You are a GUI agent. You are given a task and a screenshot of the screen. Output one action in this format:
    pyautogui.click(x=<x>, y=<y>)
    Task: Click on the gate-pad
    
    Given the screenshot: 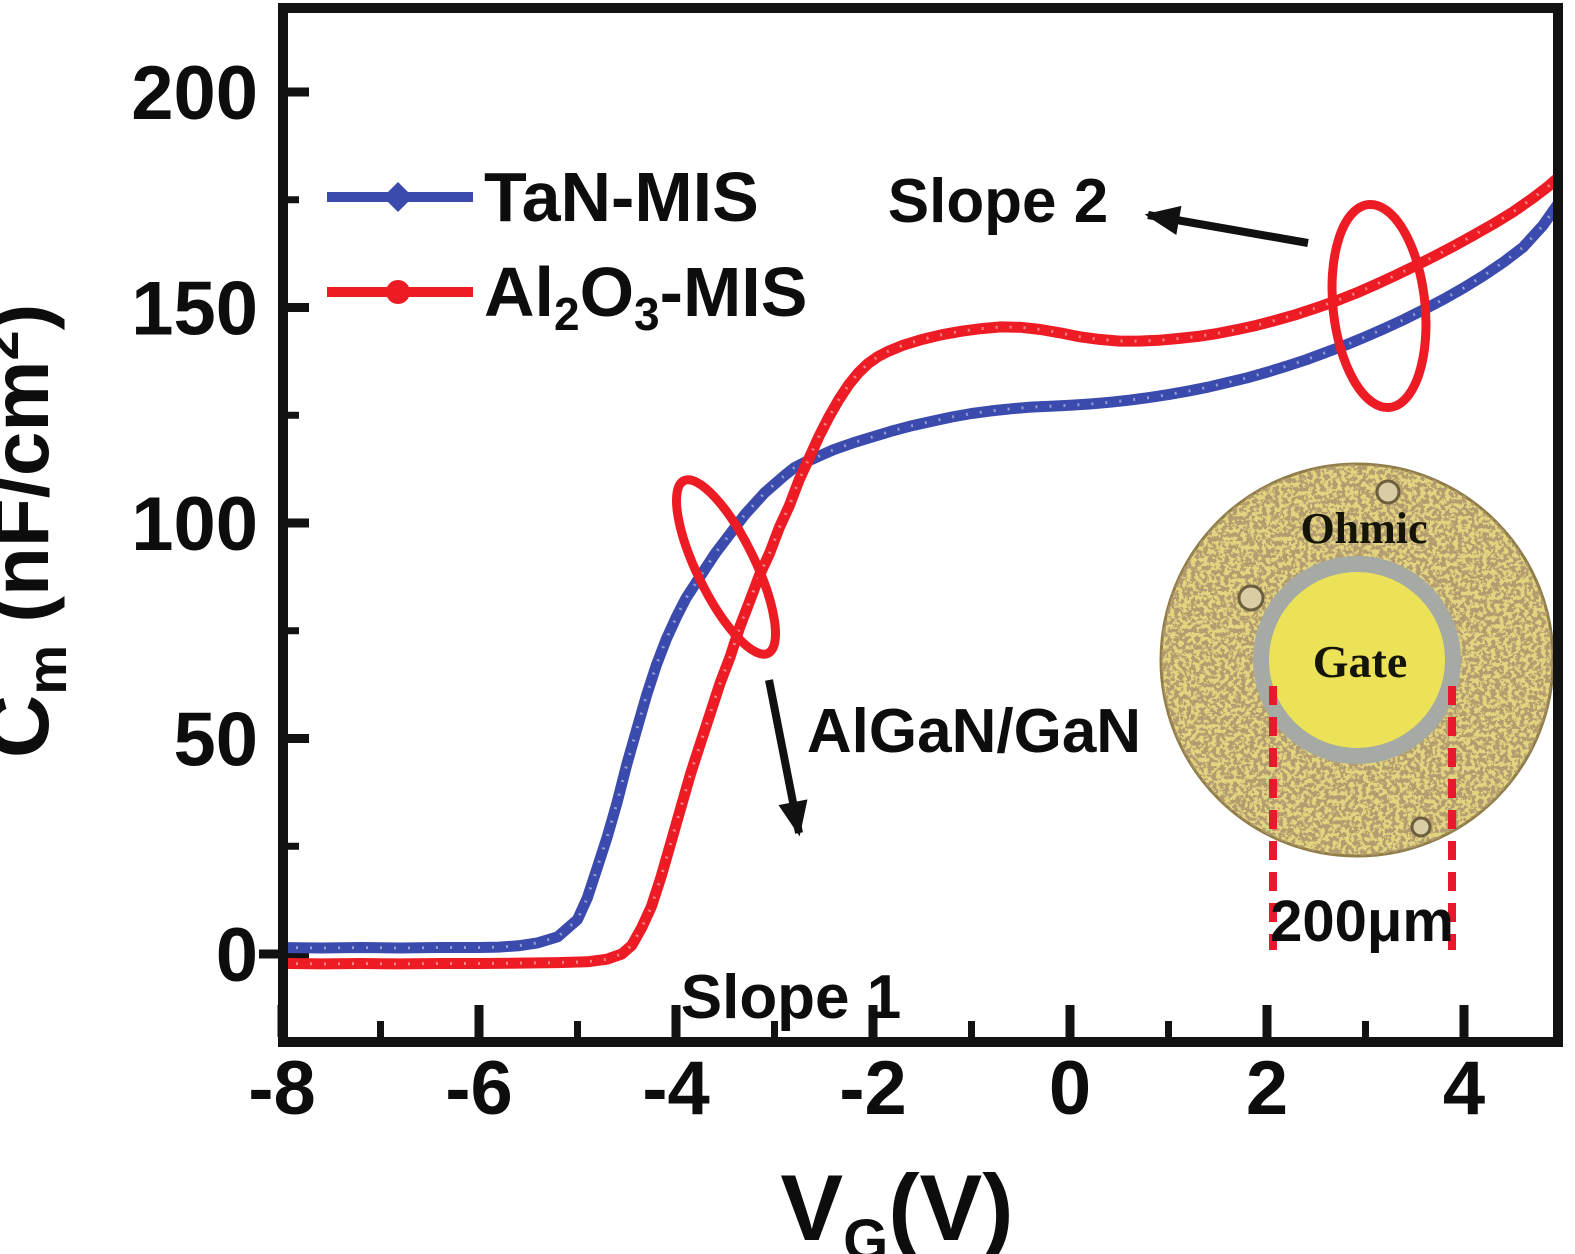 What is the action you would take?
    pyautogui.click(x=1357, y=660)
    